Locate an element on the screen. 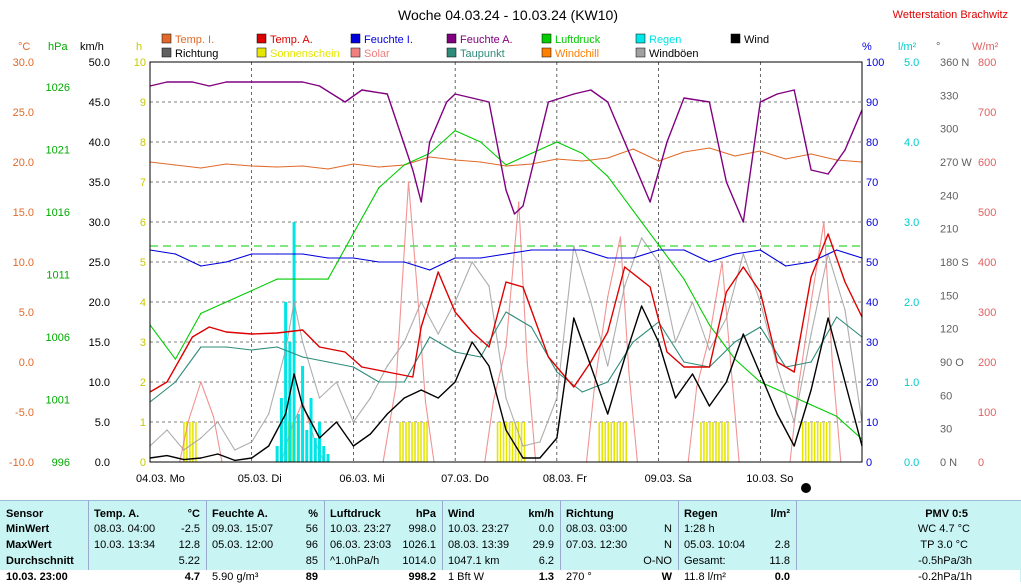  rain-tick-label: 2.0 is located at coordinates (911, 303).